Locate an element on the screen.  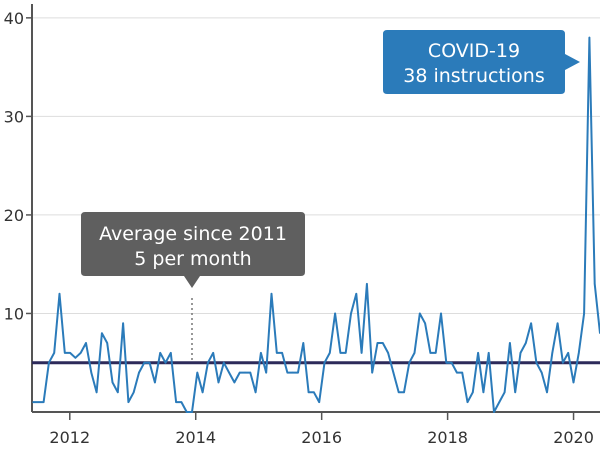
y-tick-label: 40 is located at coordinates (14, 18).